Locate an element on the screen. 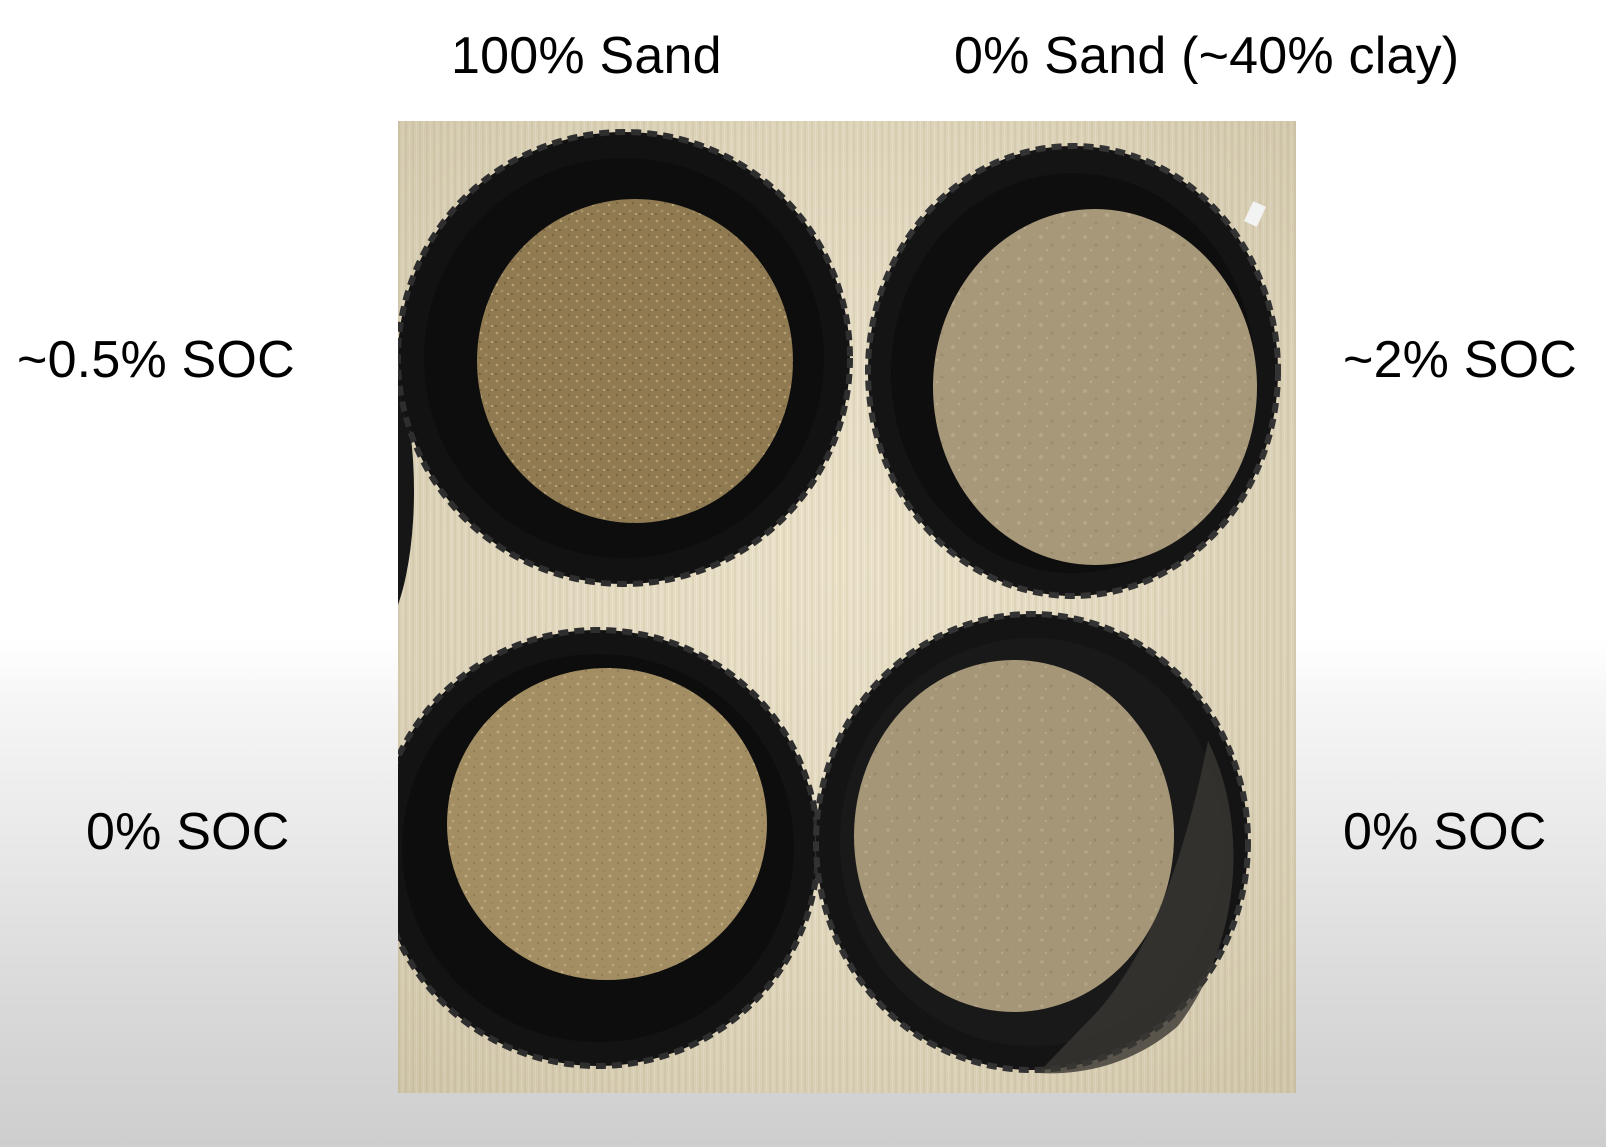 This screenshot has height=1147, width=1606. column-heading-sand: 100% Sand is located at coordinates (586, 56).